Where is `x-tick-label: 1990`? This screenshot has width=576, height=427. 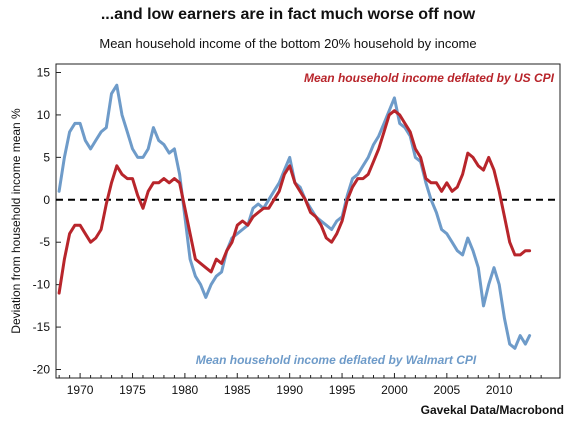
x-tick-label: 1990 is located at coordinates (289, 390).